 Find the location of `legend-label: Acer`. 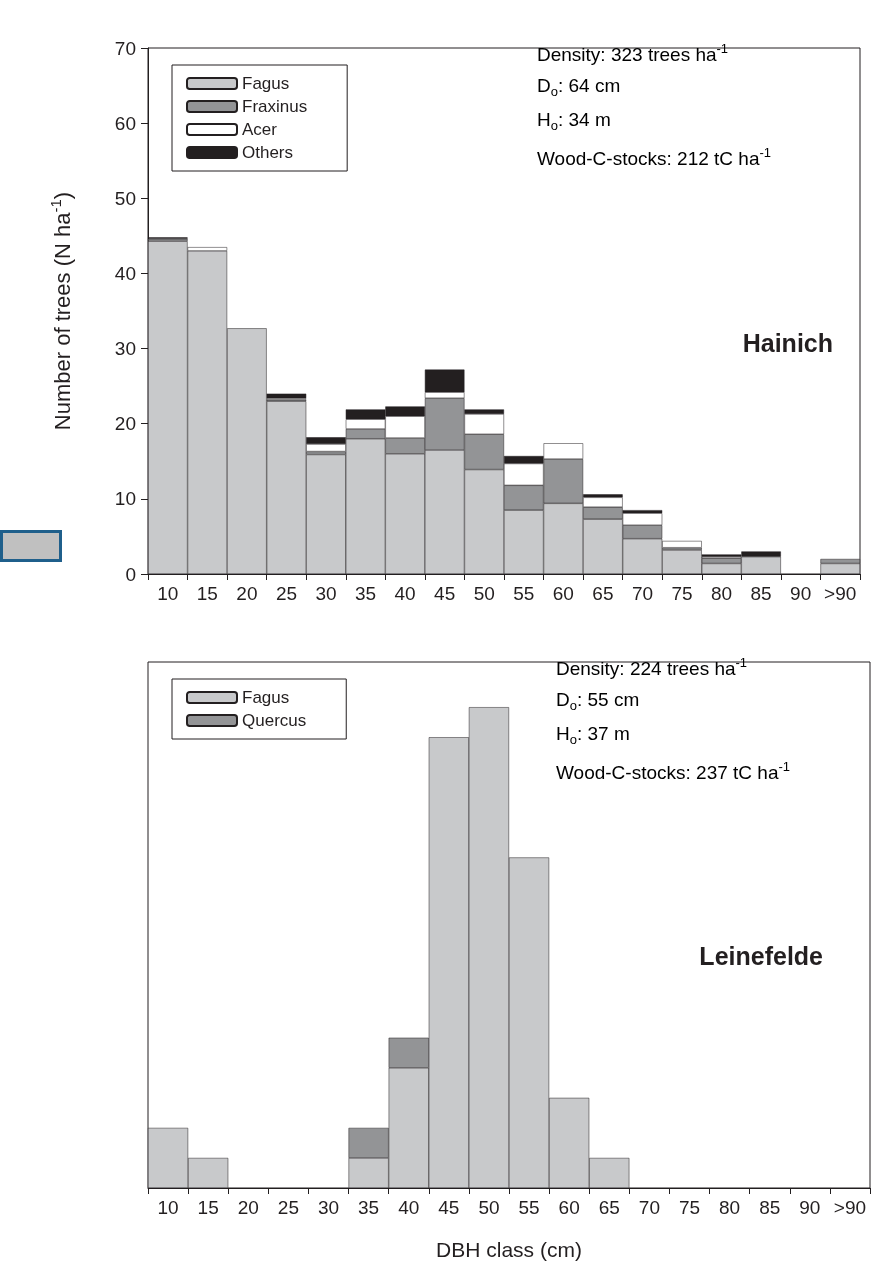

legend-label: Acer is located at coordinates (260, 129).